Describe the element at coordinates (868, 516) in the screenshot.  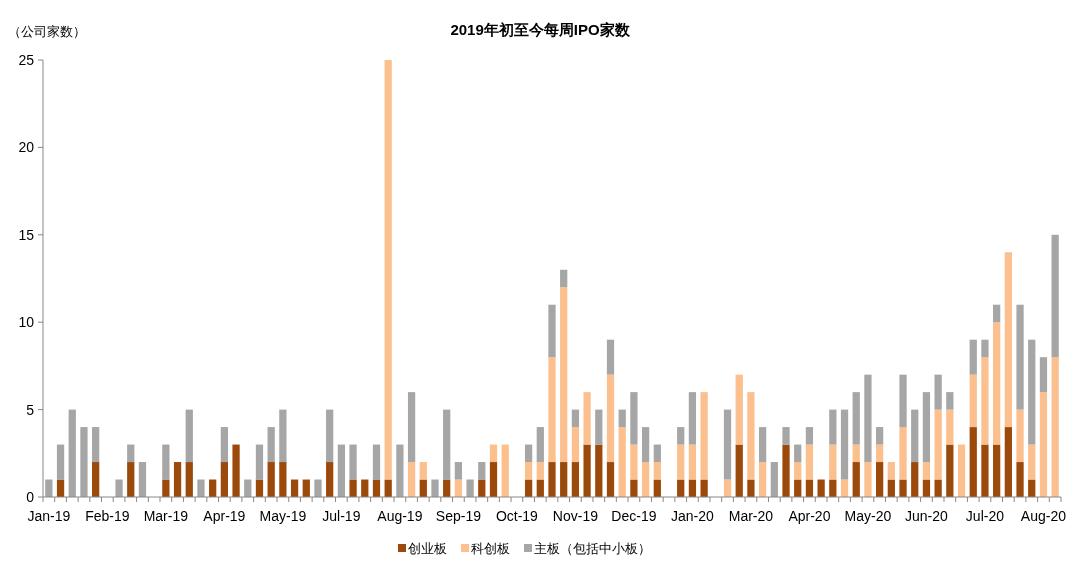
I see `x-tick-label: May-20` at that location.